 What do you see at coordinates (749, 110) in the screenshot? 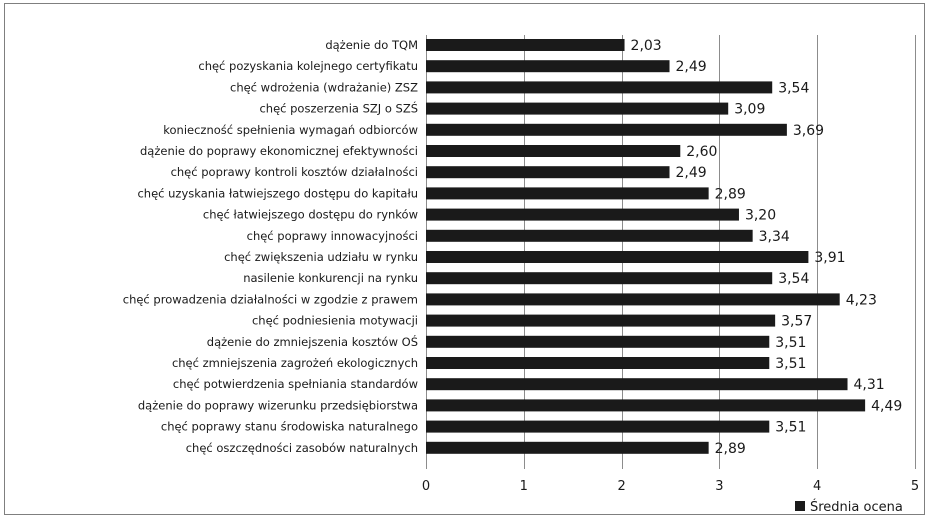
I see `data-label: 3,09` at bounding box center [749, 110].